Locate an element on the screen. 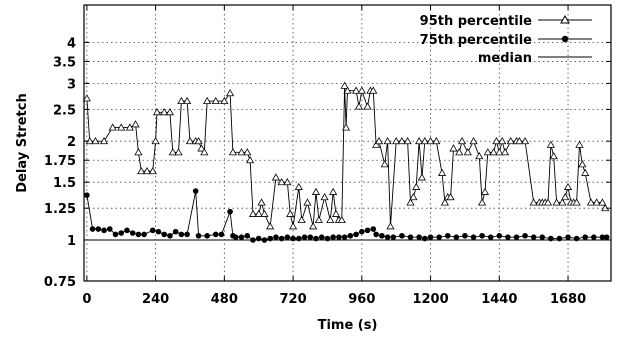 The image size is (621, 337). y-tick-label: 3.5 is located at coordinates (64, 62).